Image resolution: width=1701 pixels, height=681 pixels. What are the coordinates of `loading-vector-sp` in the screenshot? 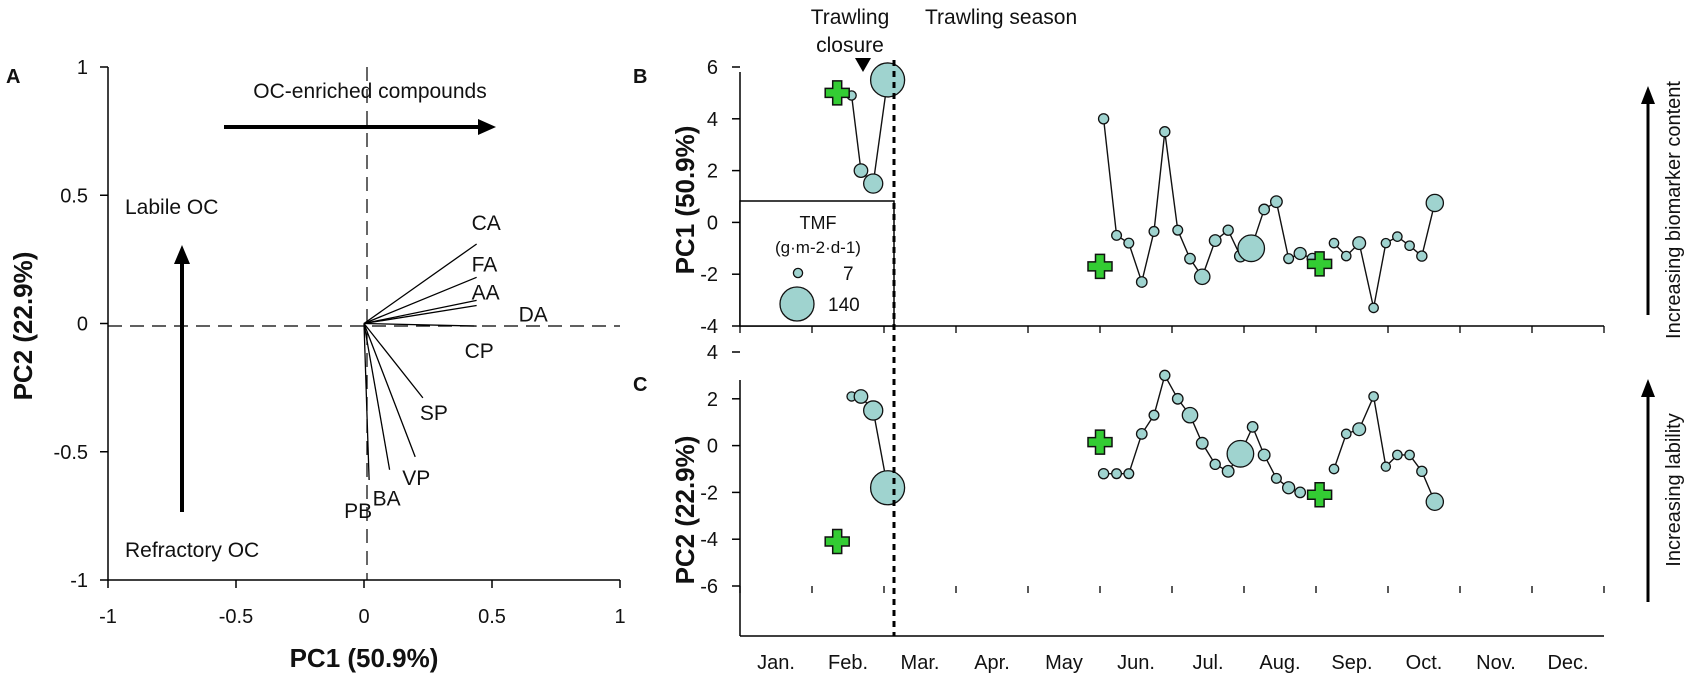 It's located at (393, 361).